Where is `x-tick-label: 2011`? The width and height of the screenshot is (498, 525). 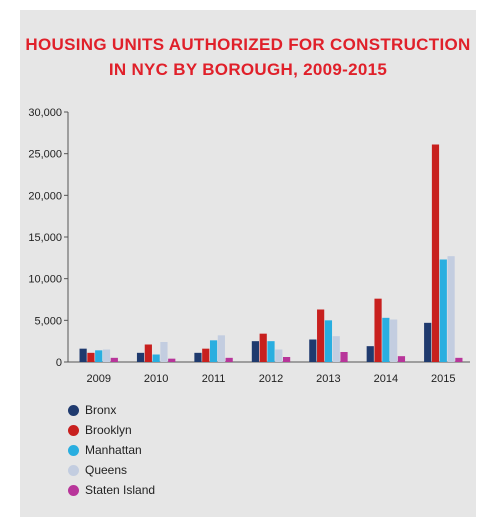
x-tick-label: 2011 is located at coordinates (214, 379).